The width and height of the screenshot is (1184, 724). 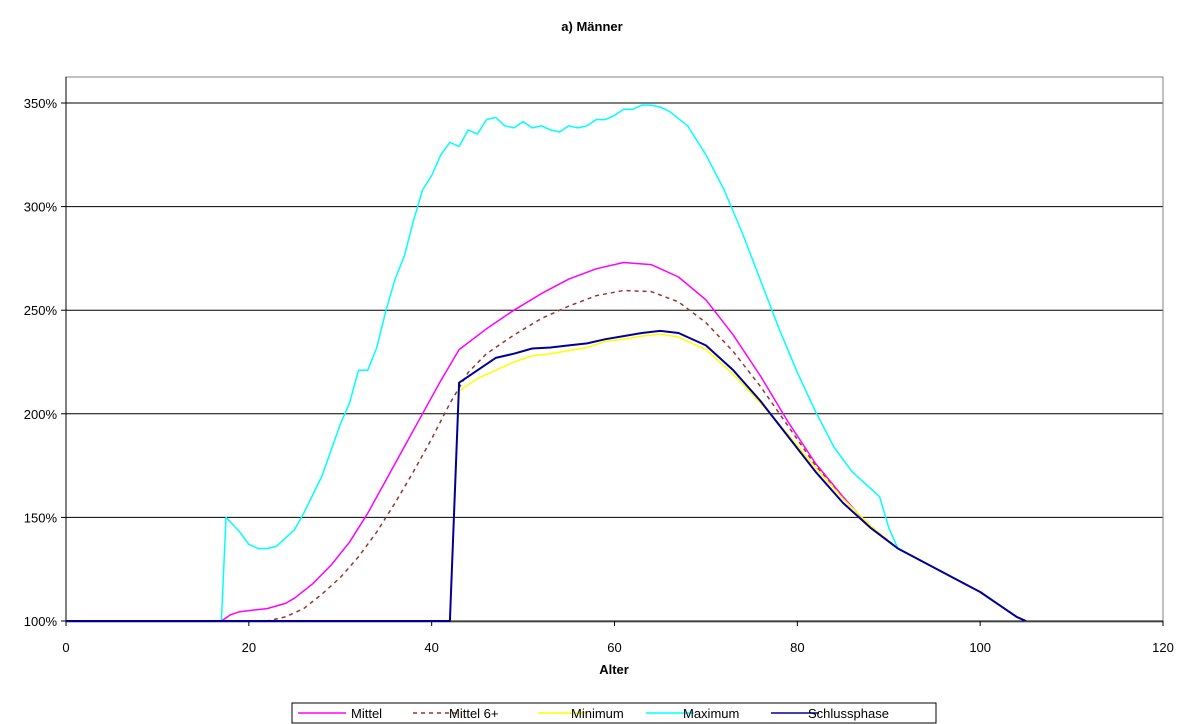 What do you see at coordinates (41, 310) in the screenshot?
I see `y-tick-label: 250%` at bounding box center [41, 310].